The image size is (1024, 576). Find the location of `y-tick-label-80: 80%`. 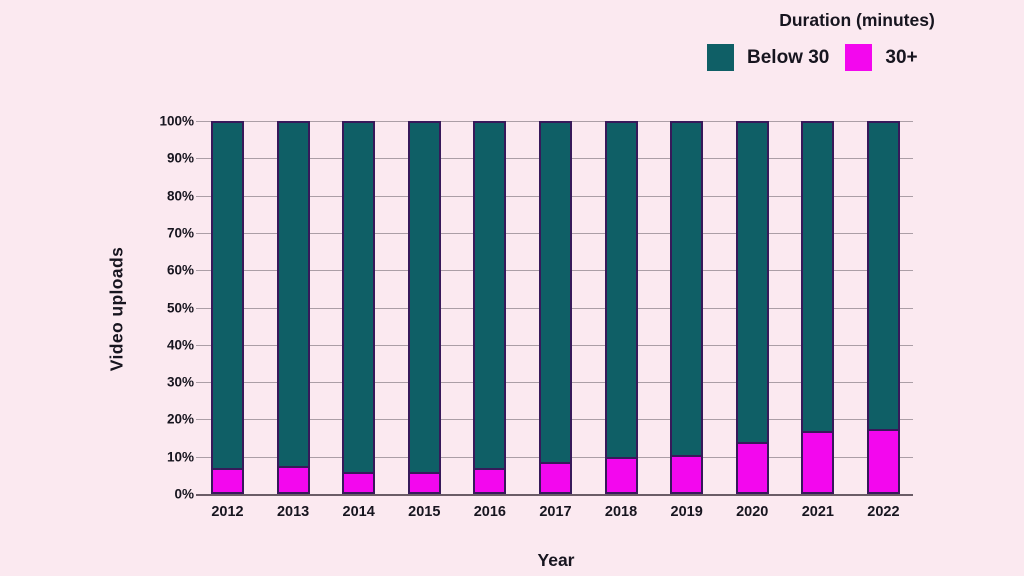

y-tick-label-80: 80% is located at coordinates (180, 196).